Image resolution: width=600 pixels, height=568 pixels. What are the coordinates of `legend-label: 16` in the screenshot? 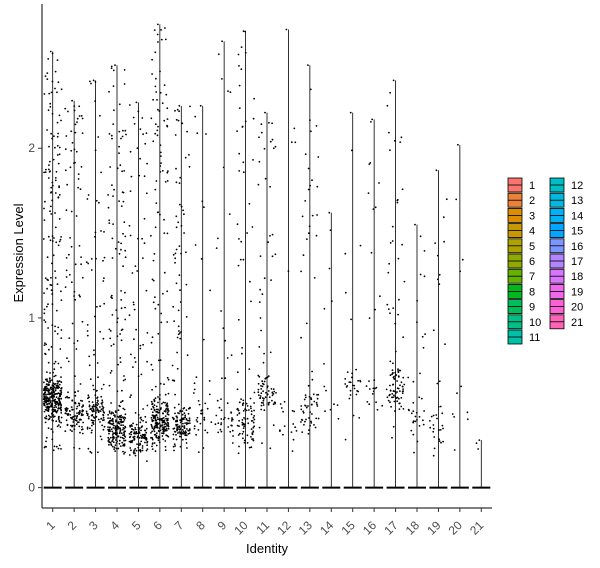 It's located at (577, 247).